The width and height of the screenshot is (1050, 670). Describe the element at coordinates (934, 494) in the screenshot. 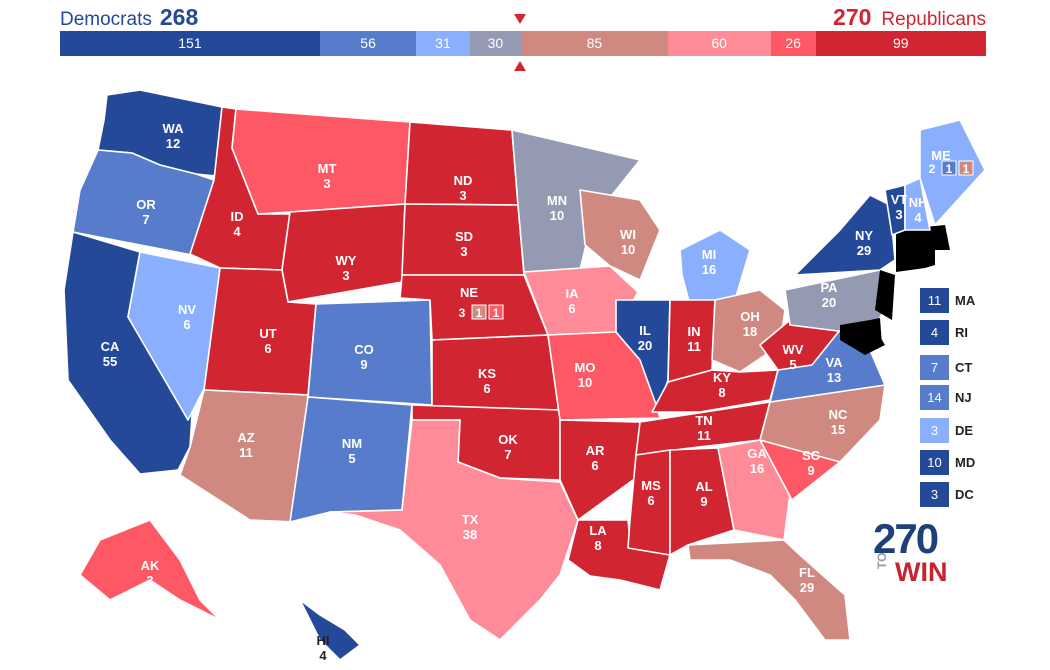

I see `small-state-ev-dc: 3` at that location.